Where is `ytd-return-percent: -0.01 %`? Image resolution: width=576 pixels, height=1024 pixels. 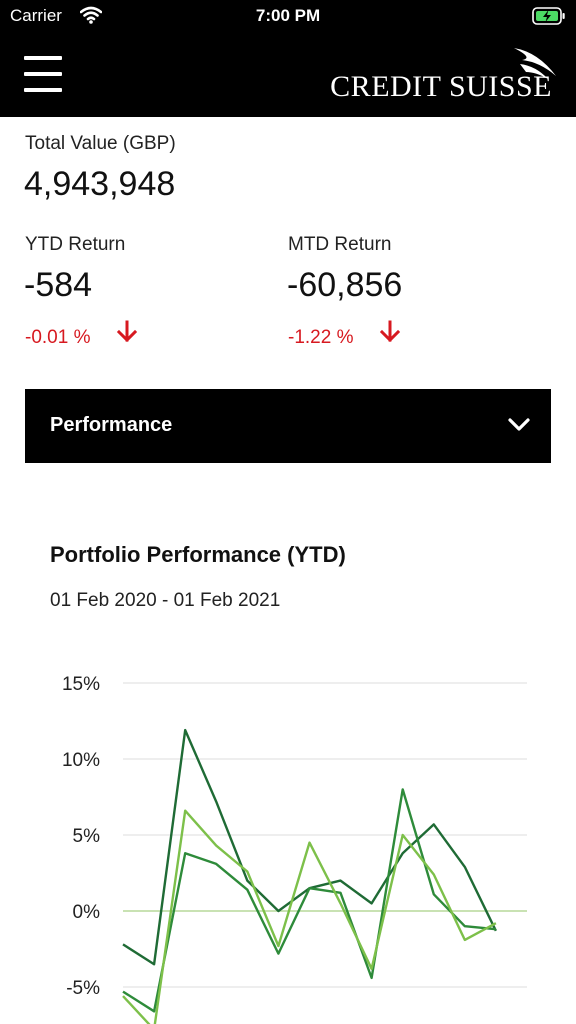 ytd-return-percent: -0.01 % is located at coordinates (58, 337).